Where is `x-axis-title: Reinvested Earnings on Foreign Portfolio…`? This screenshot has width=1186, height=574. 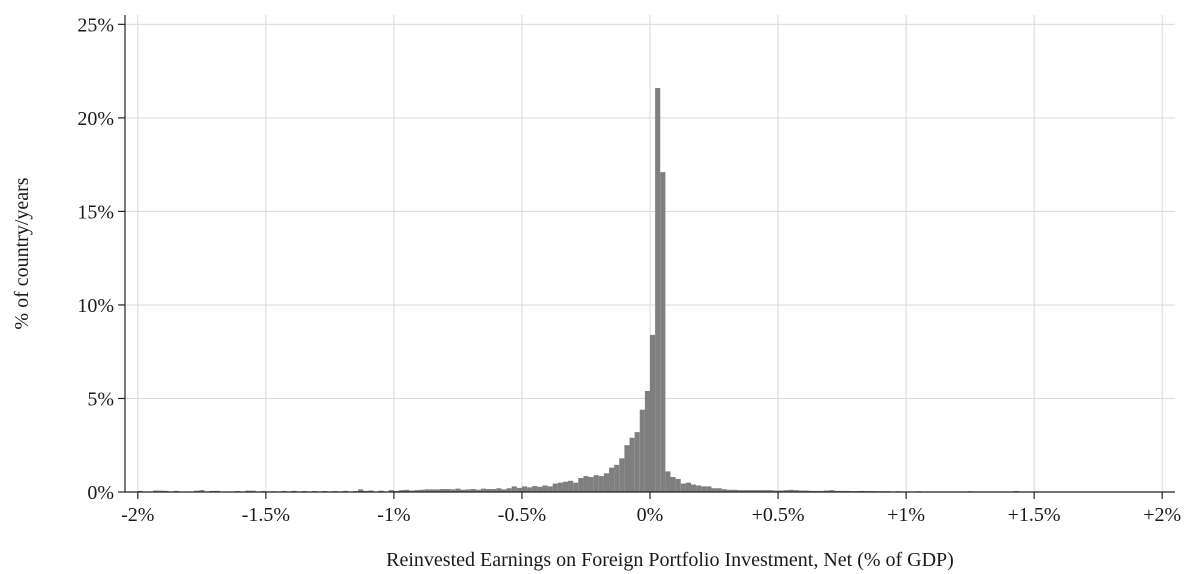 x-axis-title: Reinvested Earnings on Foreign Portfolio… is located at coordinates (670, 560).